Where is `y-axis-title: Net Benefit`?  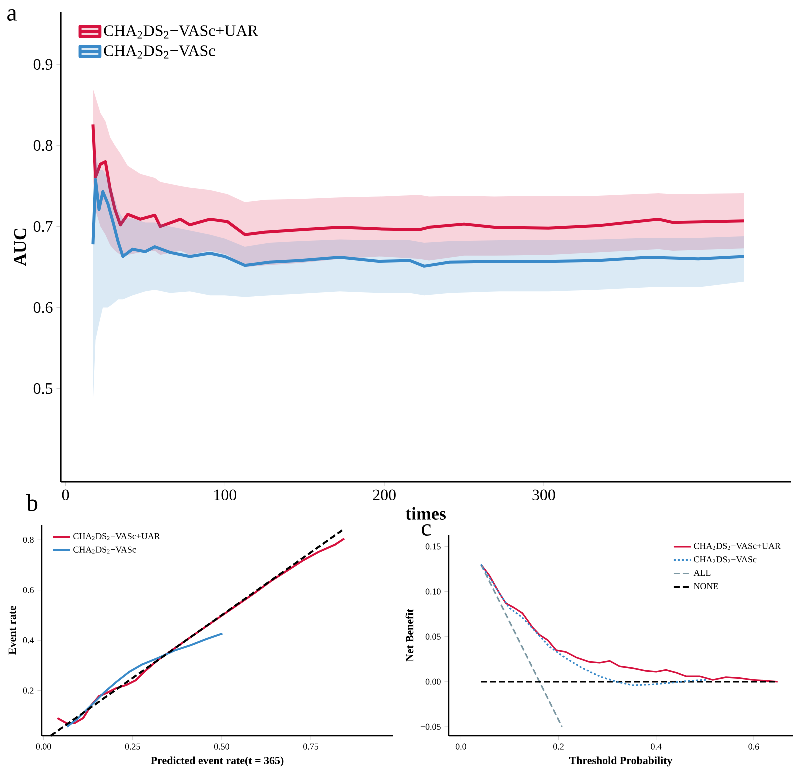 y-axis-title: Net Benefit is located at coordinates (410, 635).